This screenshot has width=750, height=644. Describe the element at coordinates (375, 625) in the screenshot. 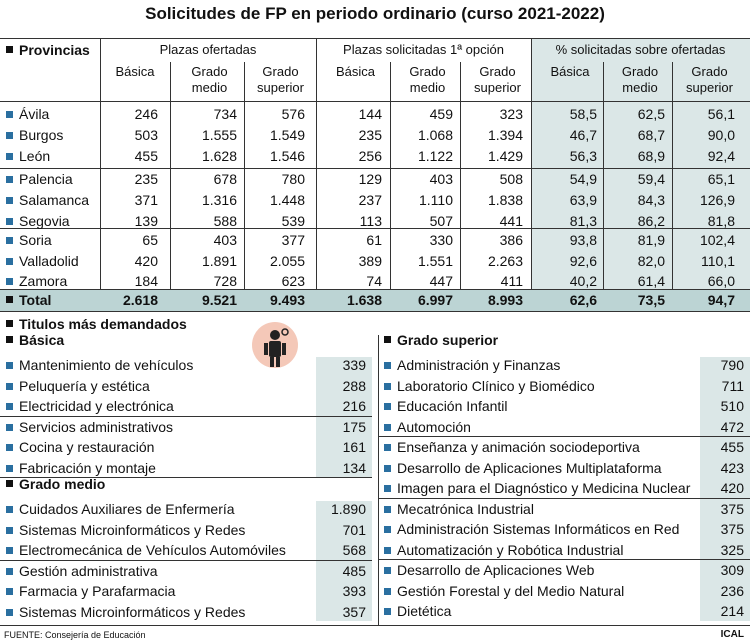

I see `bottom-rule` at that location.